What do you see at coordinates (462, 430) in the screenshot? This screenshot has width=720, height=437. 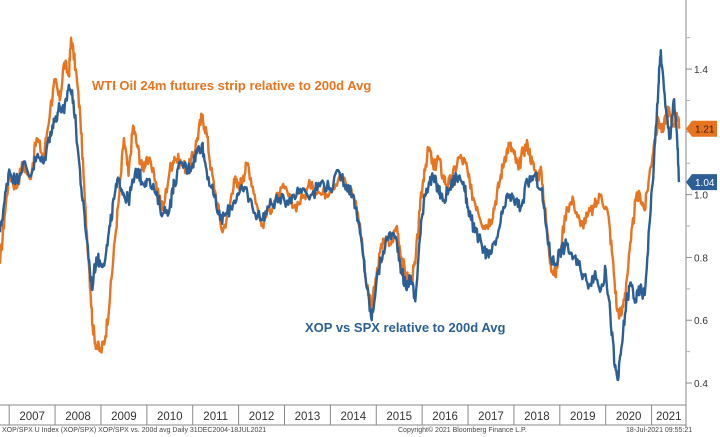 I see `footer-copyright: Copyright© 2021 Bloomberg Finance L.P.` at bounding box center [462, 430].